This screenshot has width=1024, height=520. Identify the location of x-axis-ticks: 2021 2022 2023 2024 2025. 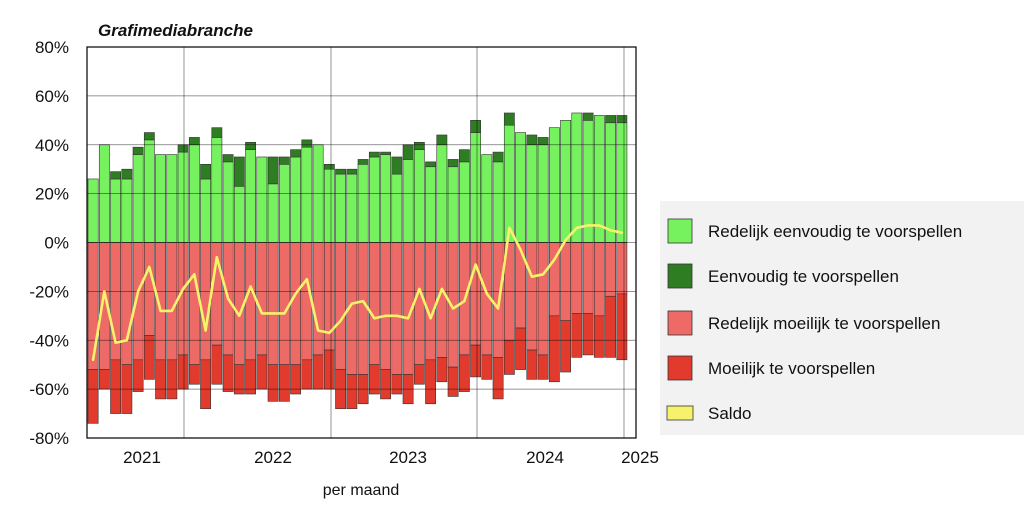
(391, 457).